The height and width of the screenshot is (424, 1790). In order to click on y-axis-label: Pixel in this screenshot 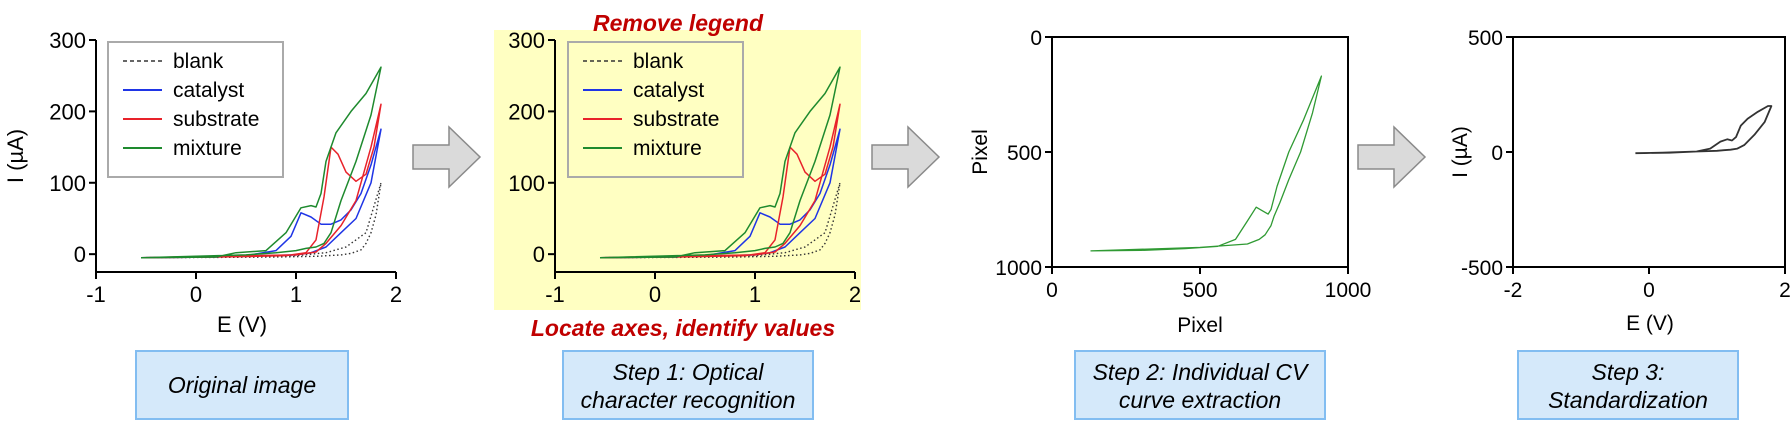, I will do `click(980, 152)`.